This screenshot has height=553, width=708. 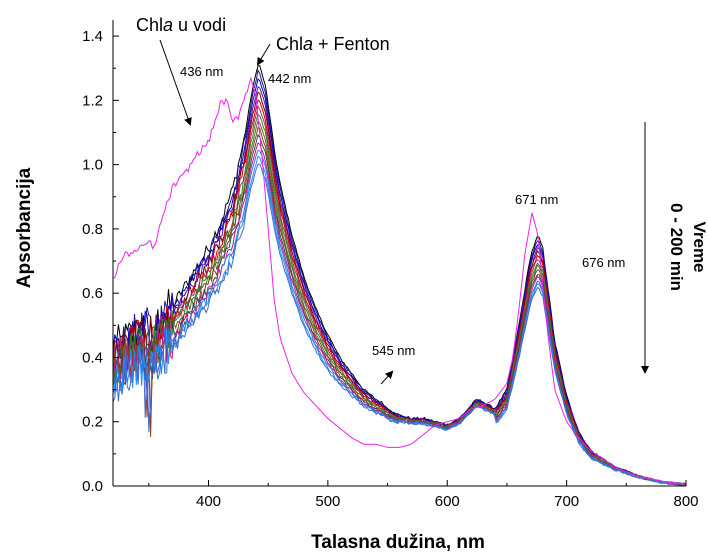 I want to click on x-tick-label: 700, so click(x=566, y=501).